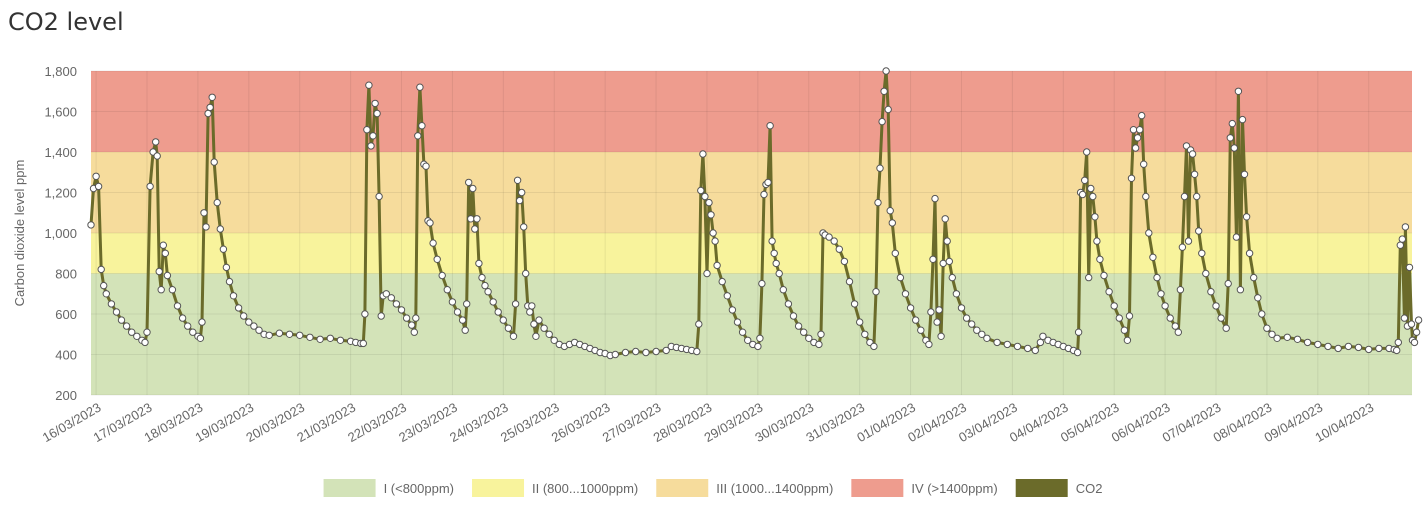 The height and width of the screenshot is (510, 1426). Describe the element at coordinates (60, 152) in the screenshot. I see `y-tick-label: 1,400` at that location.